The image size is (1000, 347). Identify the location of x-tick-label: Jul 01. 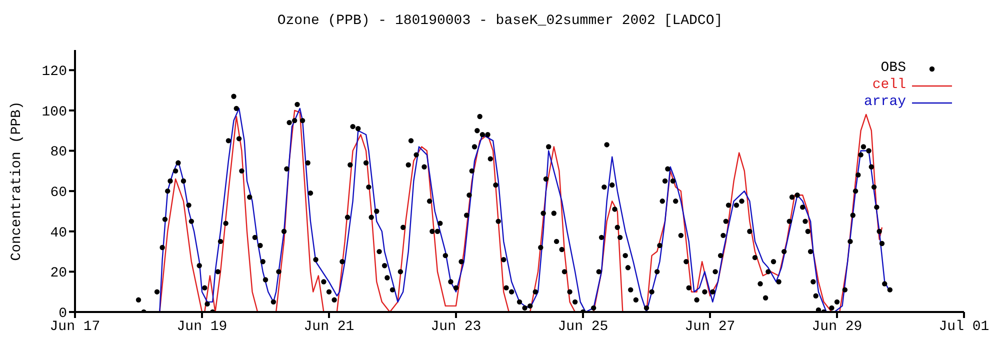
(964, 326).